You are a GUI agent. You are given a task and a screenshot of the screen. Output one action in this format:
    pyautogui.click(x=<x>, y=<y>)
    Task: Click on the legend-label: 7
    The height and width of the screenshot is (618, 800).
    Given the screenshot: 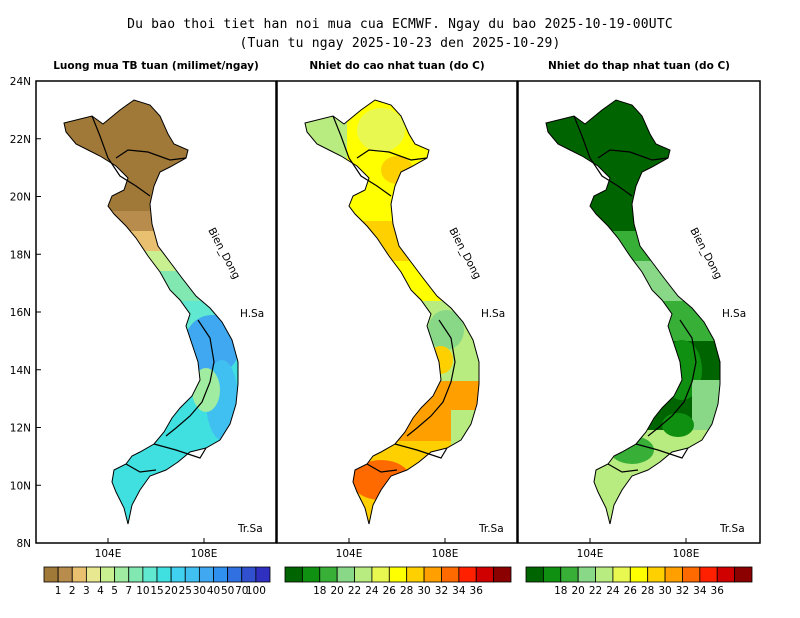 What is the action you would take?
    pyautogui.click(x=128, y=591)
    